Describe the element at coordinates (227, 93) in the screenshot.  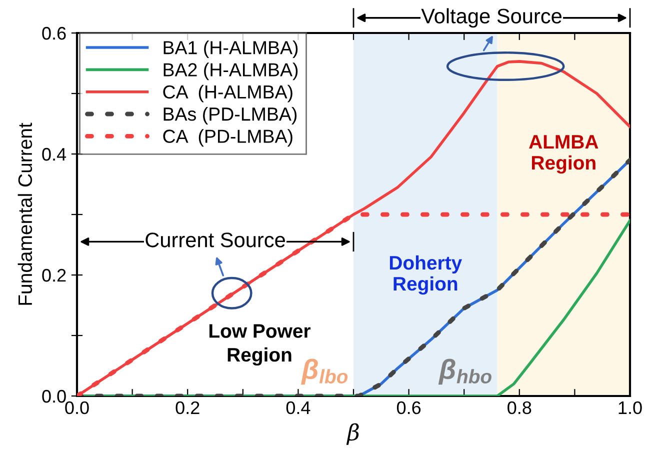
I see `legend-label: CA (H-ALMBA)` at that location.